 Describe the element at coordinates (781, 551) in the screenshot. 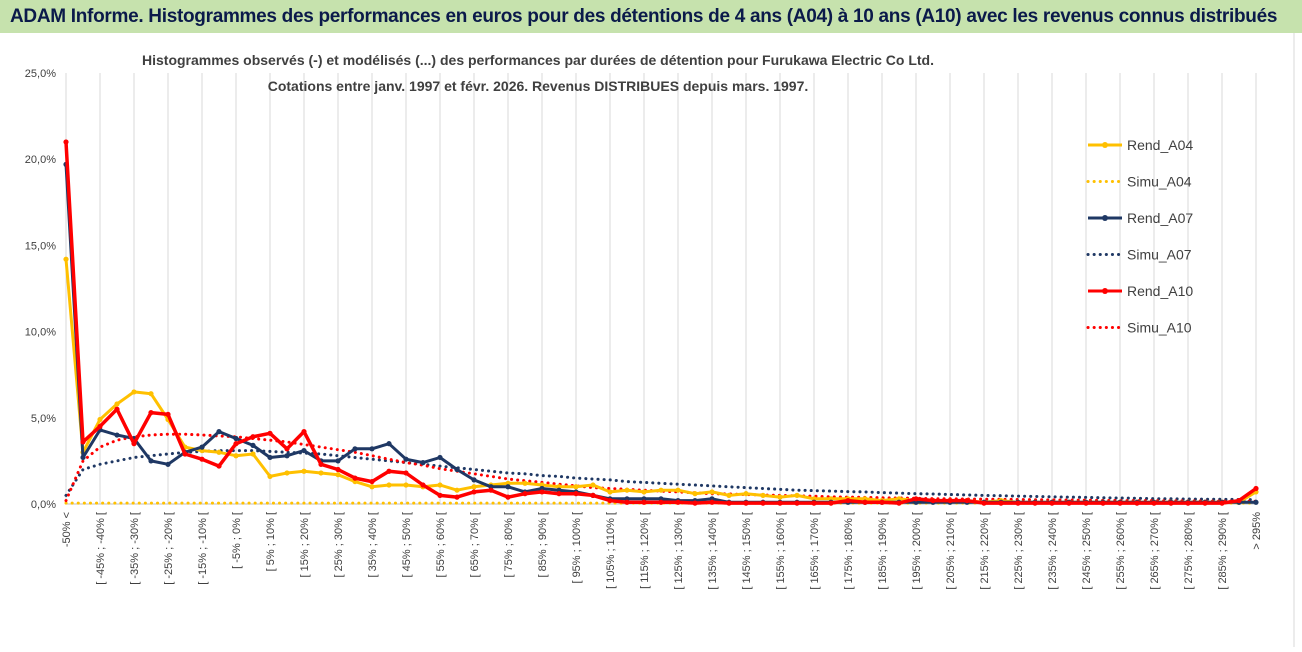

I see `x-tick-label: [ 155% ; 160% [` at that location.